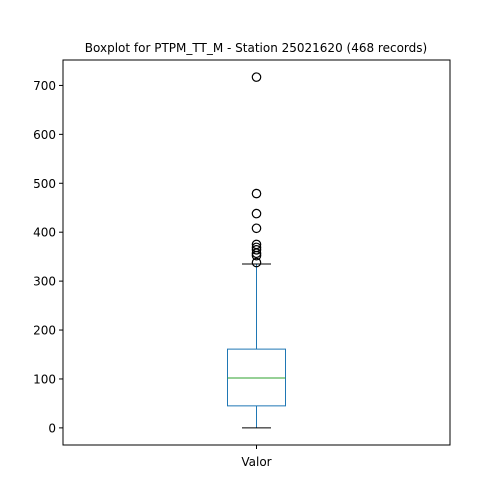 The height and width of the screenshot is (504, 500). What do you see at coordinates (52, 428) in the screenshot?
I see `y-tick-label: 0` at bounding box center [52, 428].